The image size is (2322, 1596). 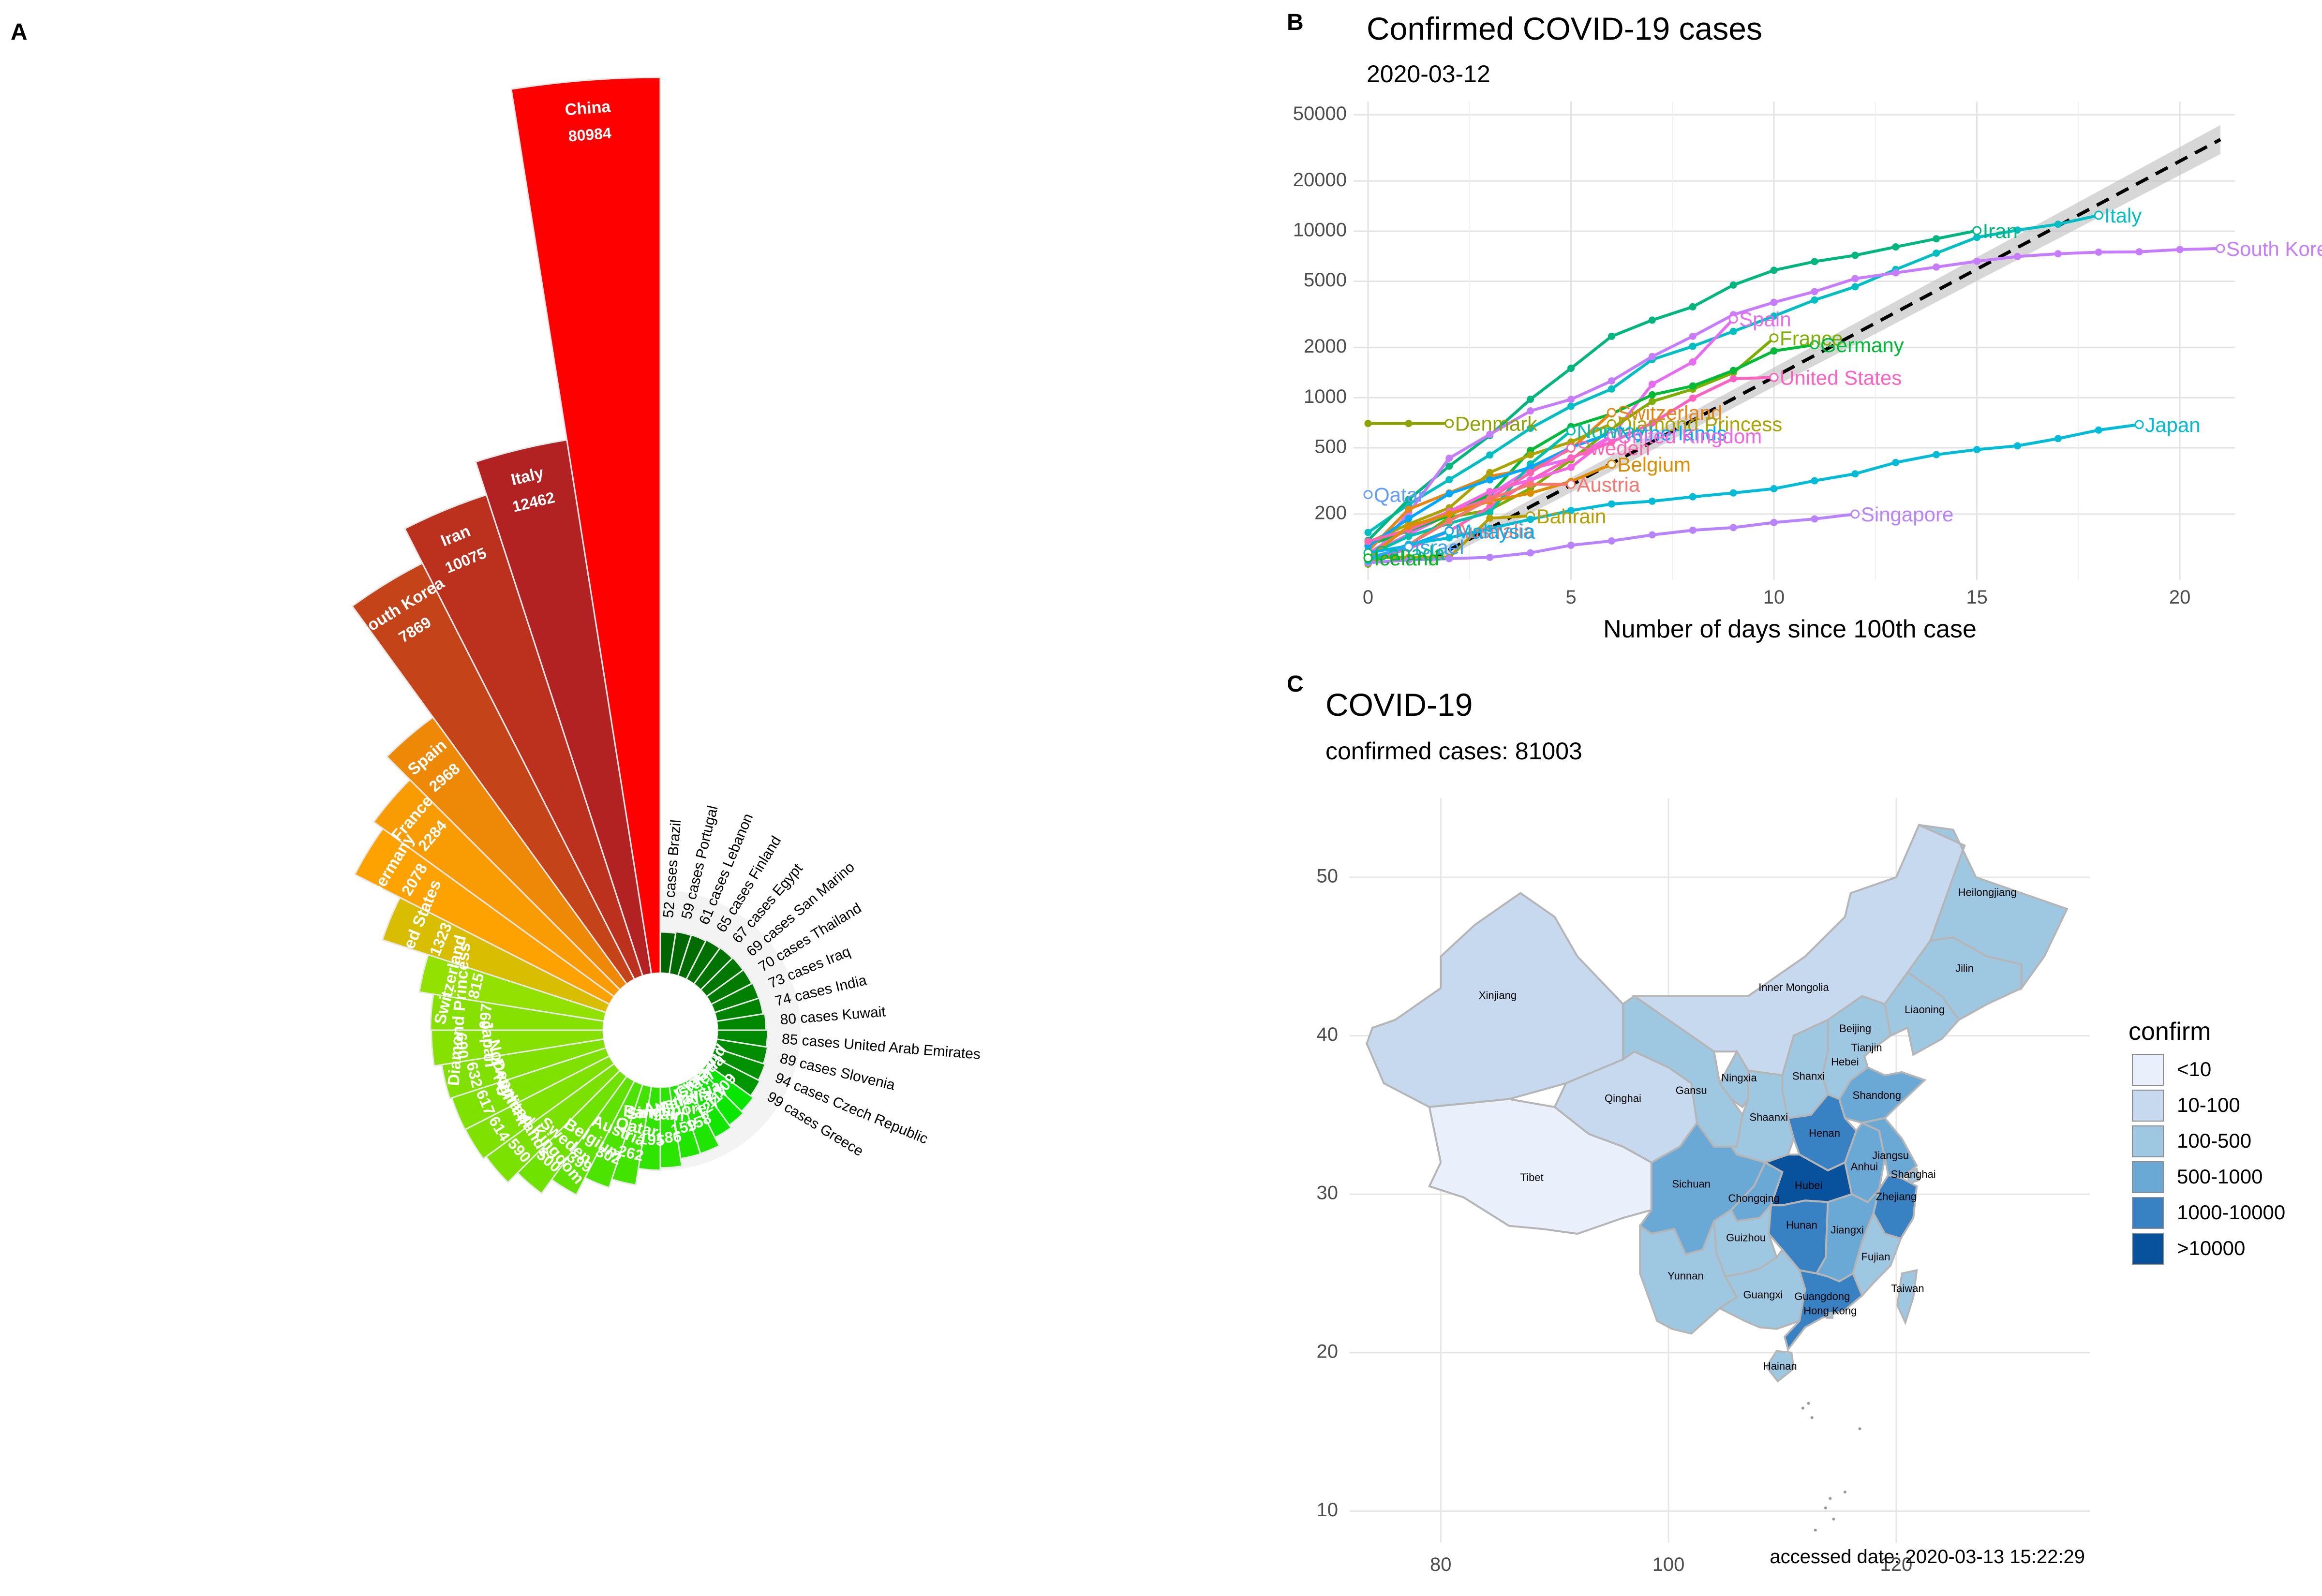 I want to click on map-region-label: Heilongjiang, so click(x=1987, y=892).